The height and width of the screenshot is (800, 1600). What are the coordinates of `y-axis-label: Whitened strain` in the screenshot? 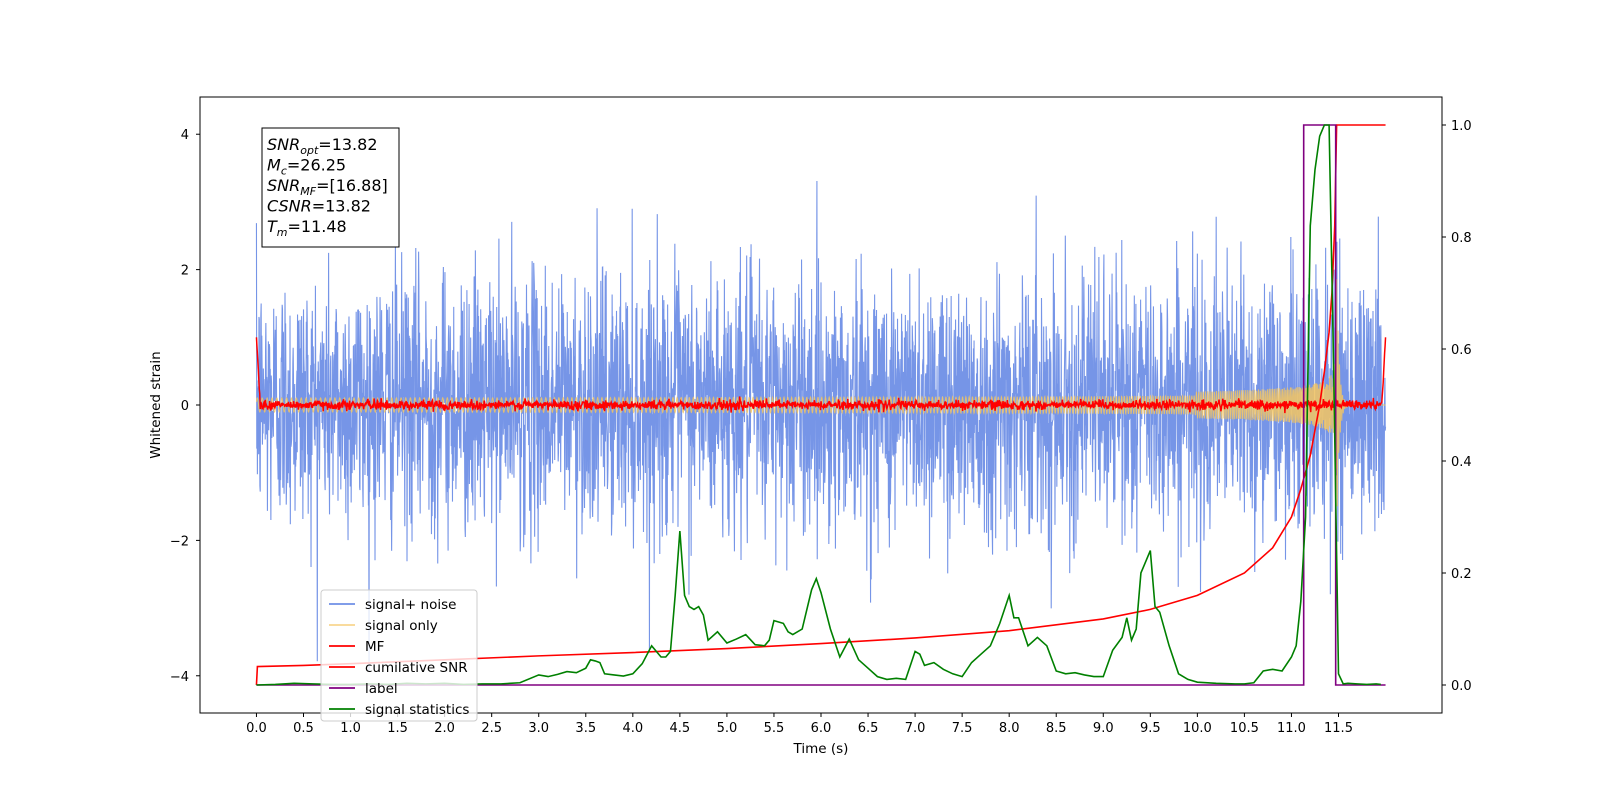 It's located at (156, 404).